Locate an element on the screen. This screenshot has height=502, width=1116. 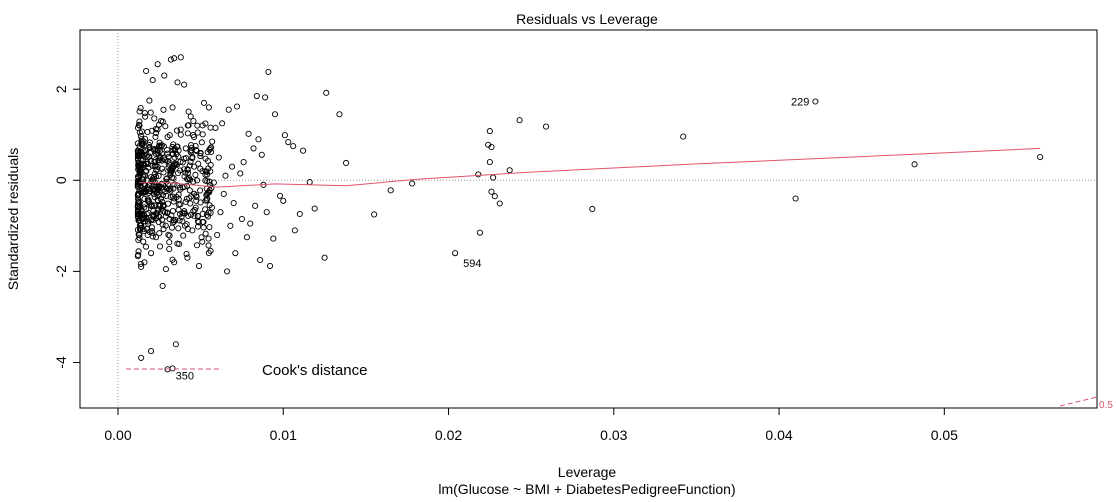
x-tick-label: 0.05 is located at coordinates (944, 435).